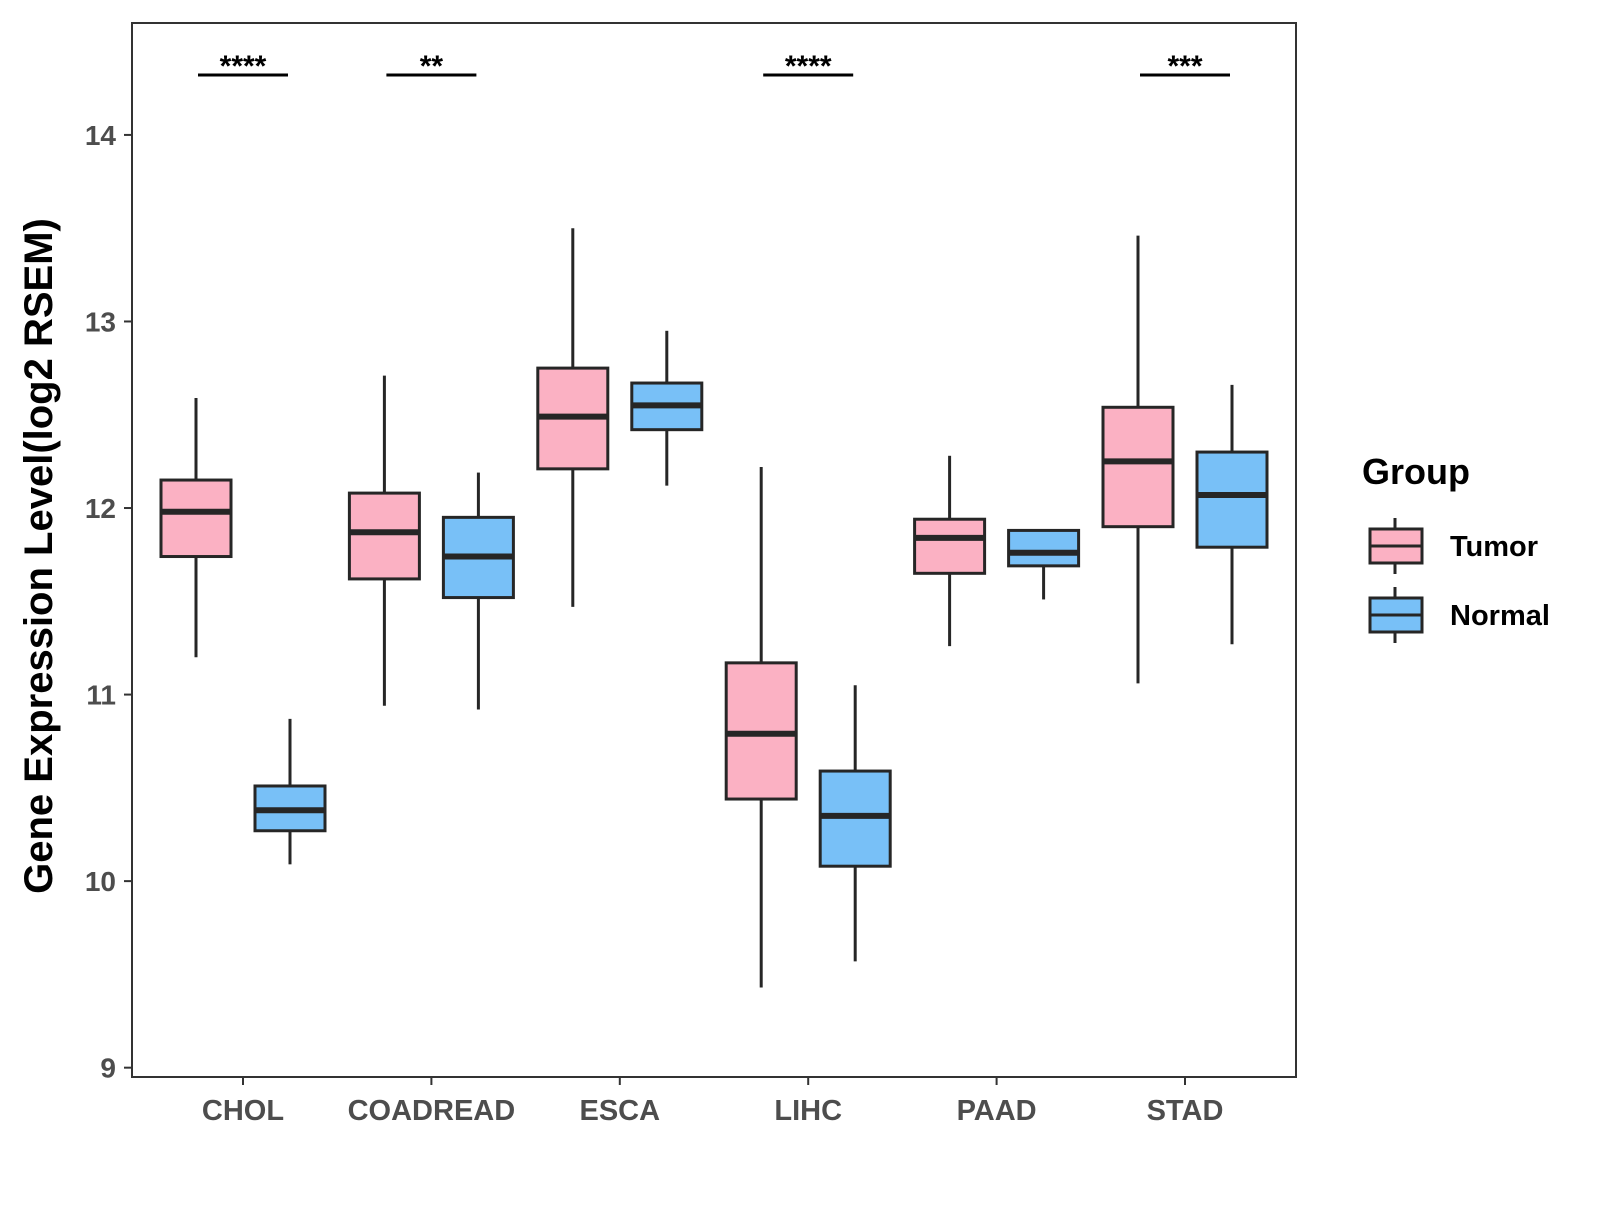 This screenshot has height=1205, width=1600. I want to click on x-axis: CHOL COADREAD ESCA LIHC PAAD STAD, so click(712, 1102).